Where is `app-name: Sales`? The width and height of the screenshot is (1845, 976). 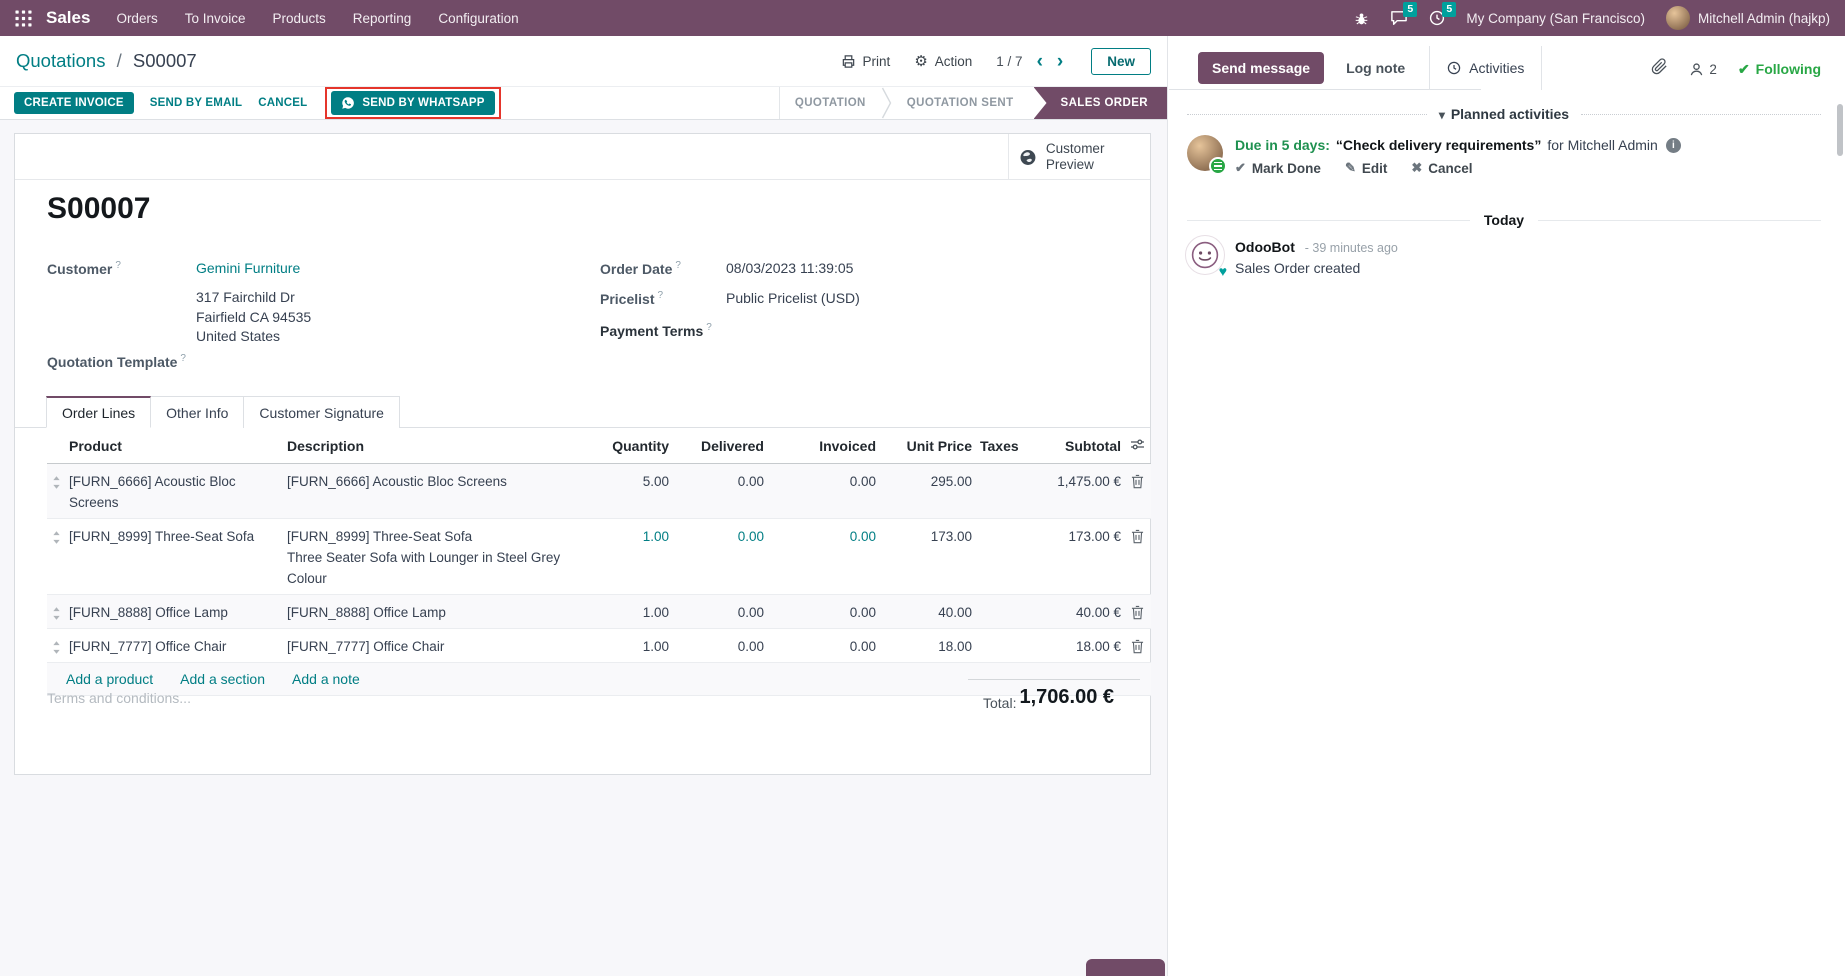 app-name: Sales is located at coordinates (68, 17).